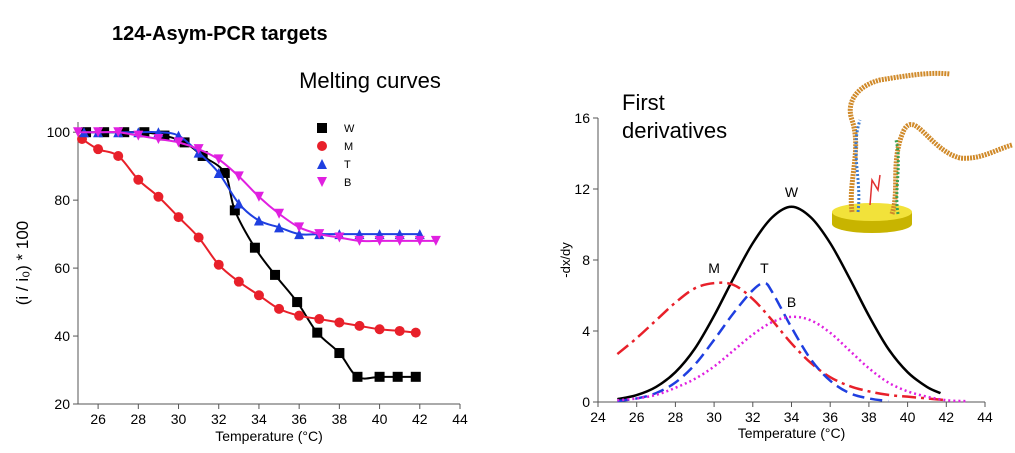 The height and width of the screenshot is (453, 1015). Describe the element at coordinates (586, 260) in the screenshot. I see `y-tick-label: 8` at that location.